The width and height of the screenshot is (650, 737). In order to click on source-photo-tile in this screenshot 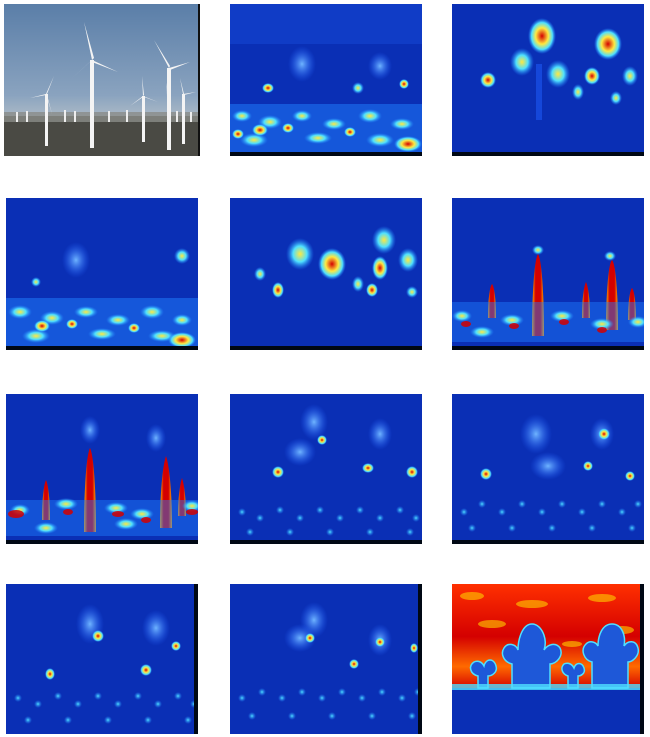, I will do `click(102, 80)`.